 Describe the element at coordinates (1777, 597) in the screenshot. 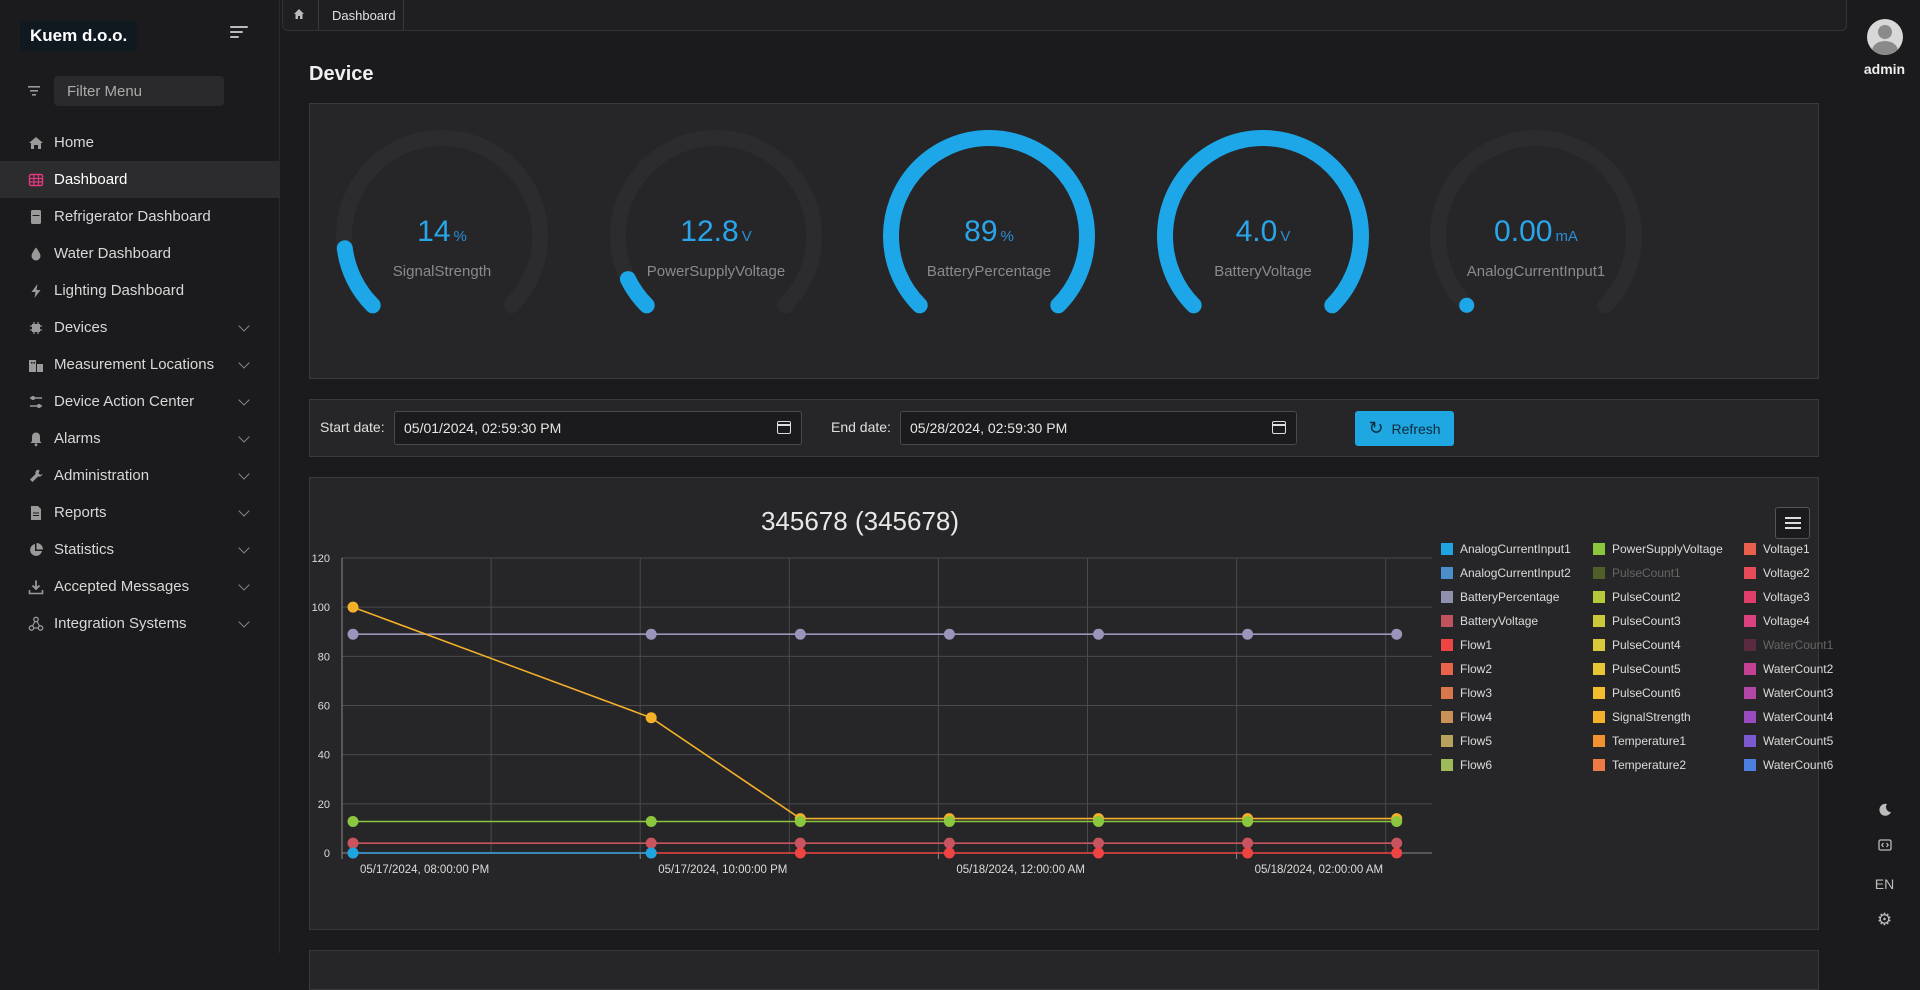

I see `legend-item: Voltage3` at that location.